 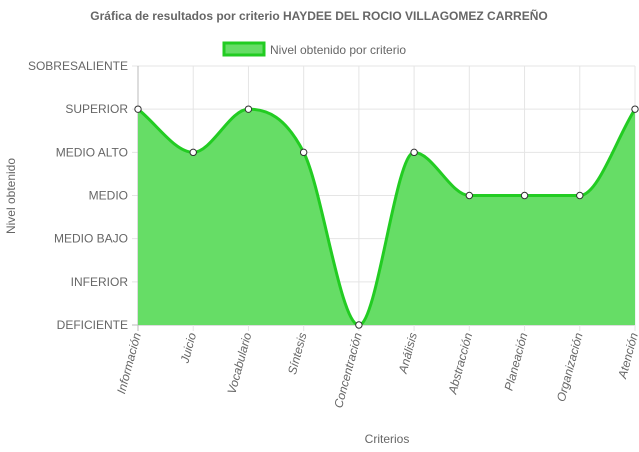 What do you see at coordinates (96, 109) in the screenshot?
I see `y-tick-label: SUPERIOR` at bounding box center [96, 109].